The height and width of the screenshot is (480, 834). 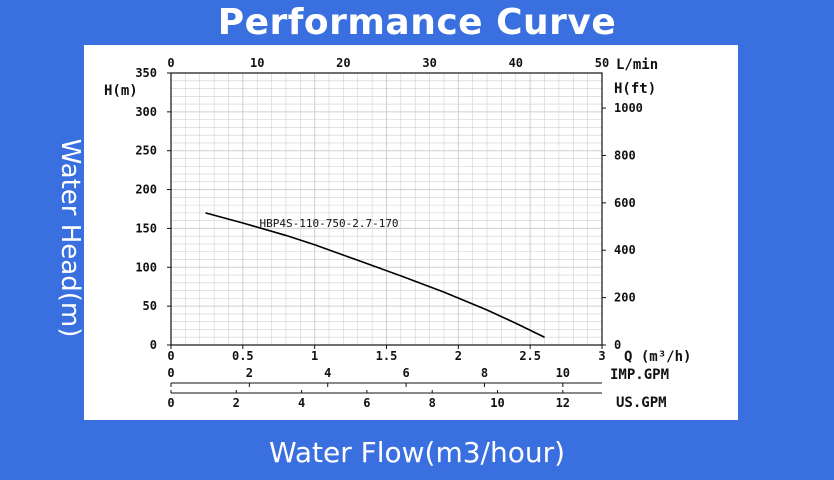 I want to click on imp-gpm-axis-name: IMP.GPM, so click(x=639, y=375).